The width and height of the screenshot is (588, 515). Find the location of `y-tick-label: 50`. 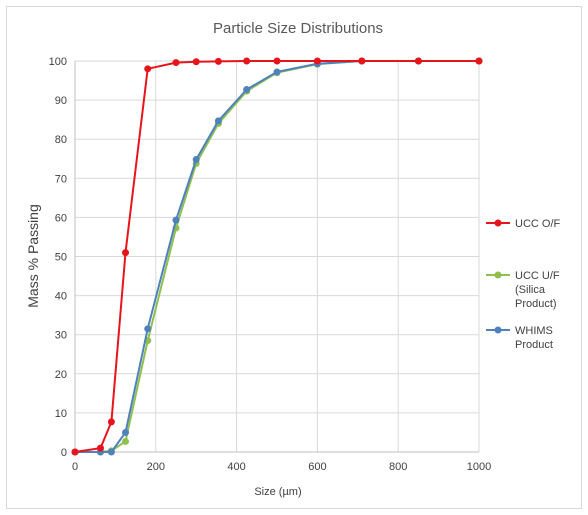

y-tick-label: 50 is located at coordinates (61, 258).